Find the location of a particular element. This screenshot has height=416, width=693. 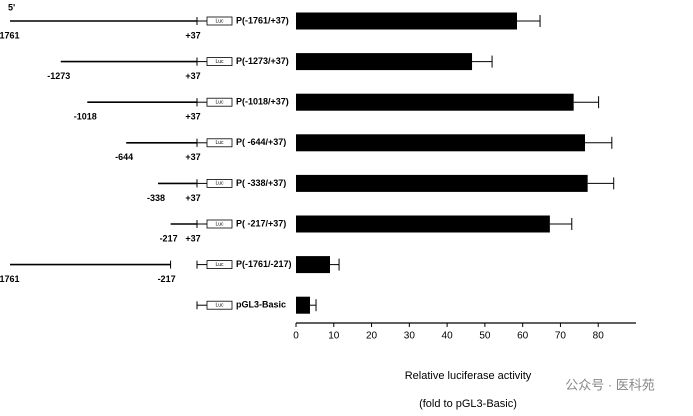

construct-label: P( -217/+37) is located at coordinates (261, 223).